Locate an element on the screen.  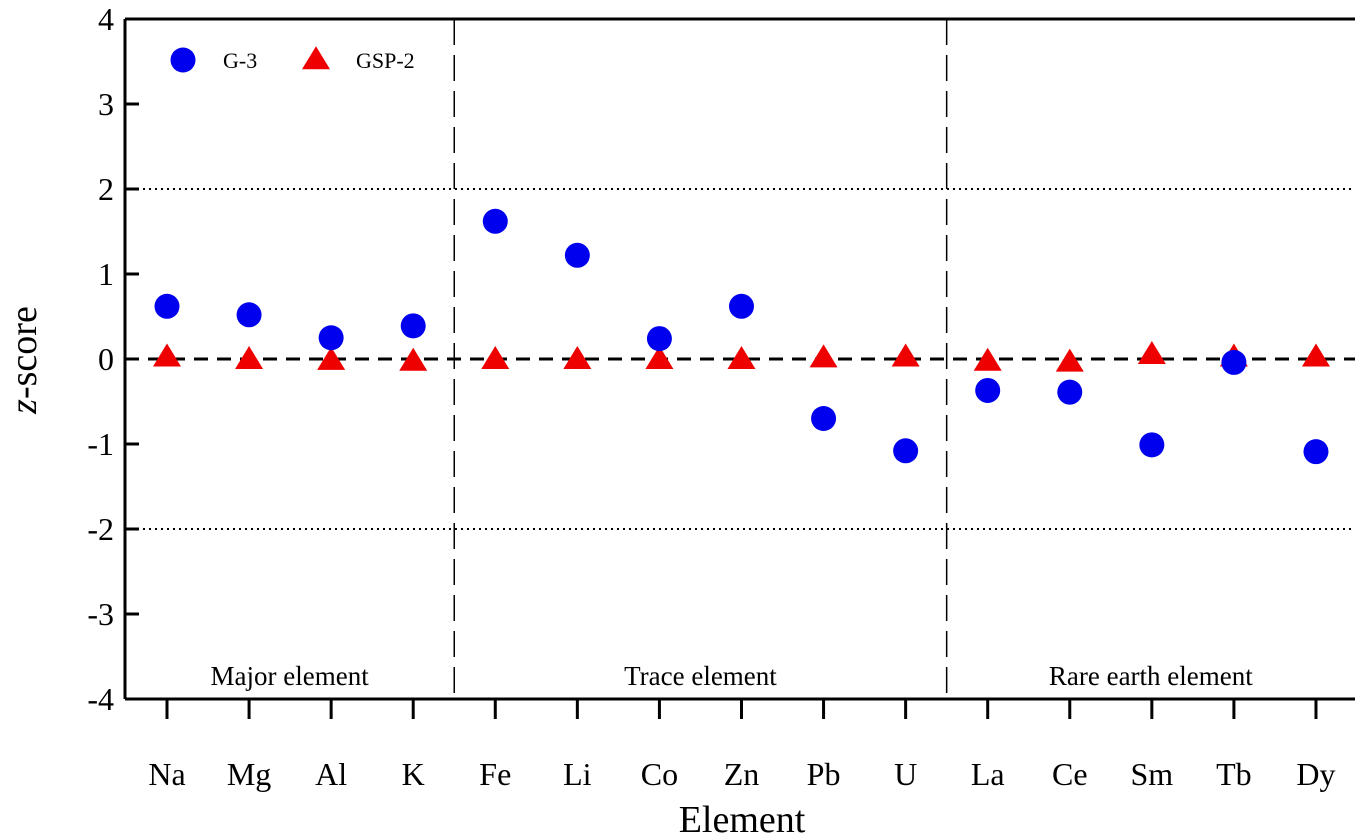
y-tick-label: -3 is located at coordinates (100, 614).